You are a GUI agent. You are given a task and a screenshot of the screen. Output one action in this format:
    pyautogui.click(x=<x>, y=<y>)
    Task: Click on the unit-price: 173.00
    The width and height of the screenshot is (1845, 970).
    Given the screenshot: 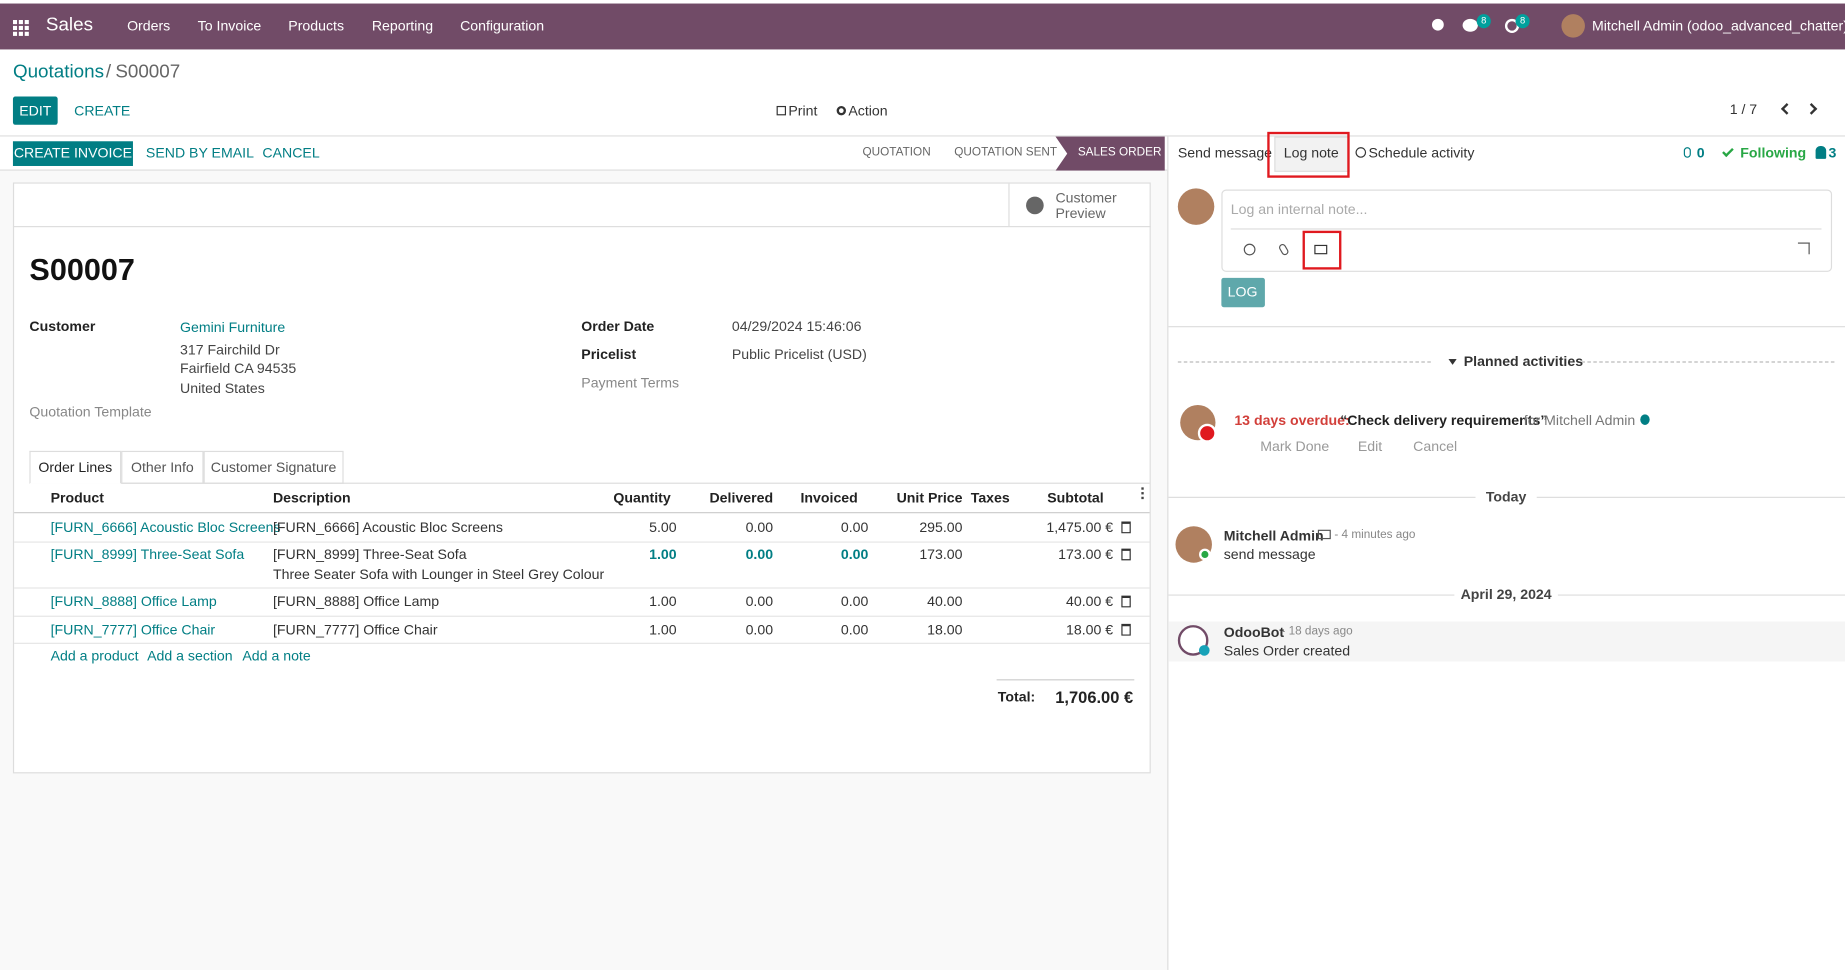 What is the action you would take?
    pyautogui.click(x=941, y=554)
    